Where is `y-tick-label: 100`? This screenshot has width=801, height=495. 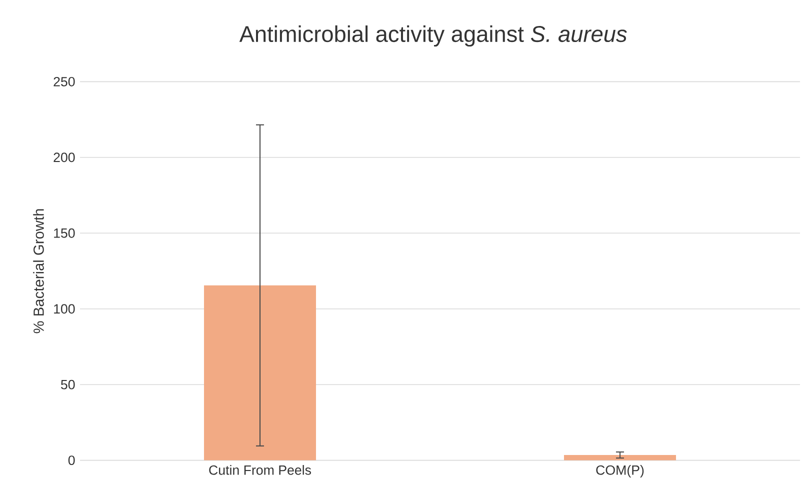
y-tick-label: 100 is located at coordinates (64, 309).